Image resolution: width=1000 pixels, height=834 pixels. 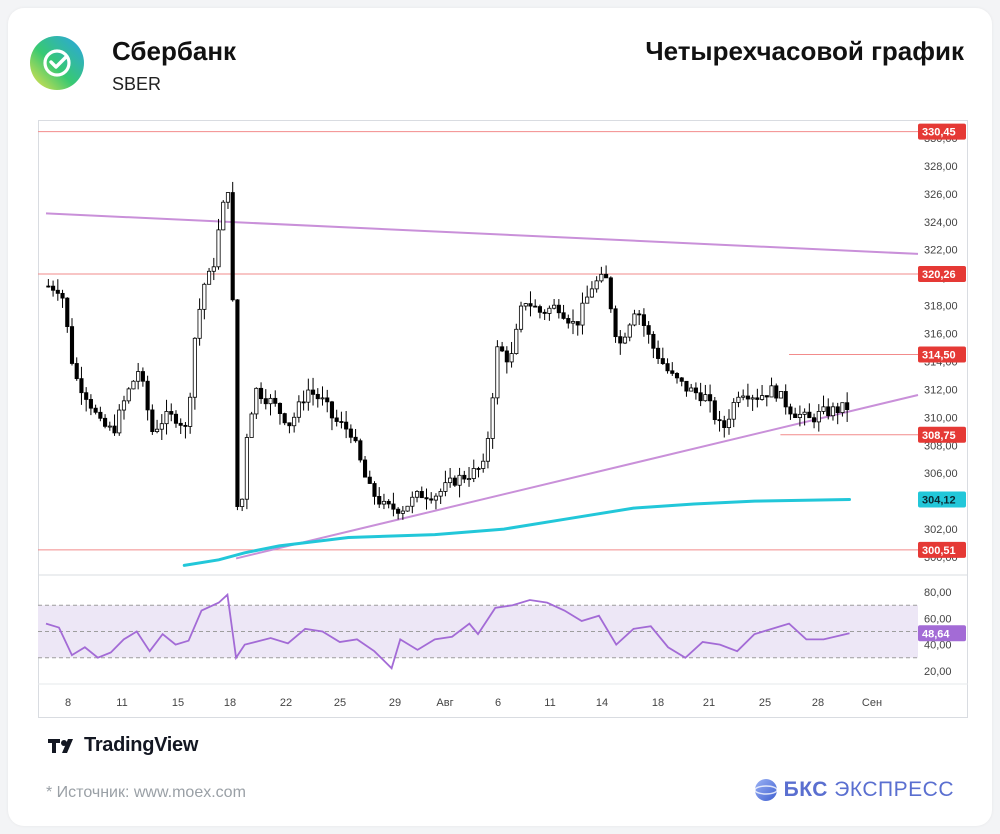 What do you see at coordinates (939, 355) in the screenshot?
I see `level-label: 314,50` at bounding box center [939, 355].